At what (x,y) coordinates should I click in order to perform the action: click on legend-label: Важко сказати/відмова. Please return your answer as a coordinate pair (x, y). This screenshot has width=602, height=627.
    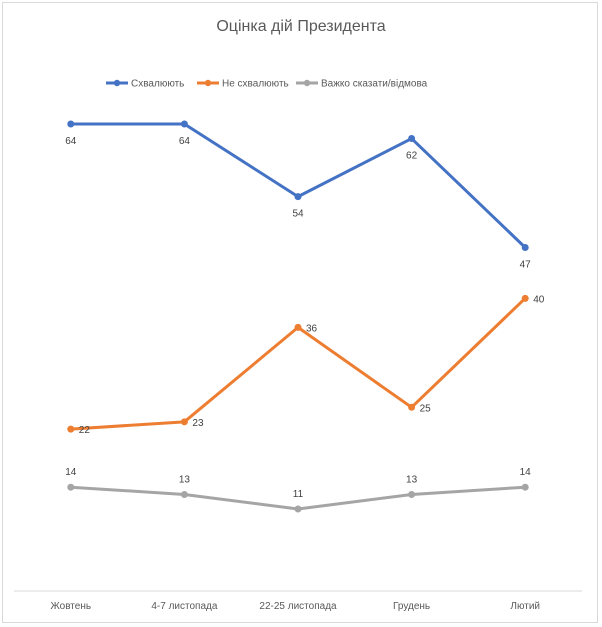
    Looking at the image, I should click on (374, 84).